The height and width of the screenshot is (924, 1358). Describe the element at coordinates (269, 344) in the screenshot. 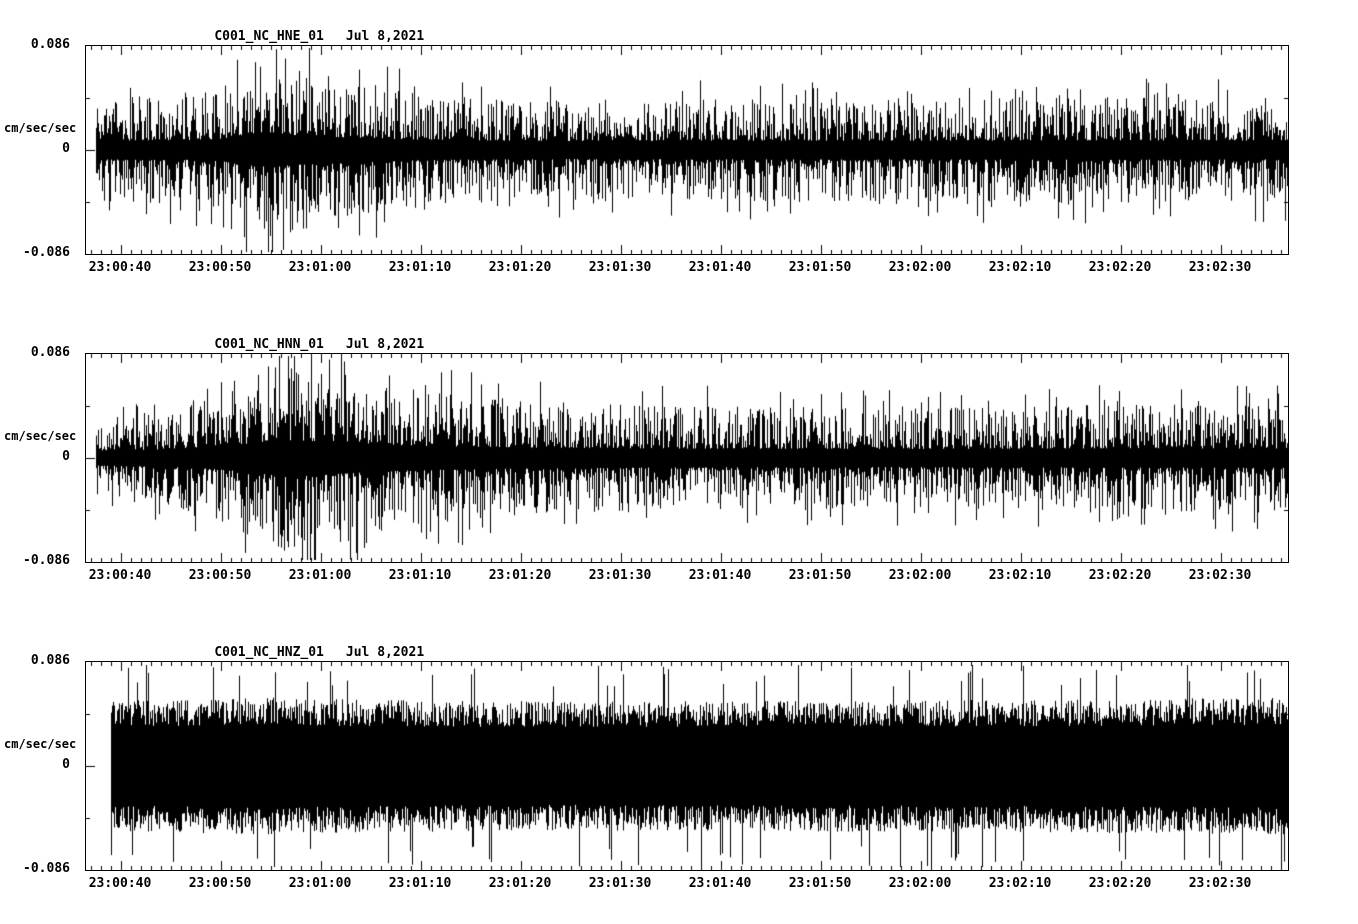

I see `station-channel-label: C001_NC_HNN_01` at that location.